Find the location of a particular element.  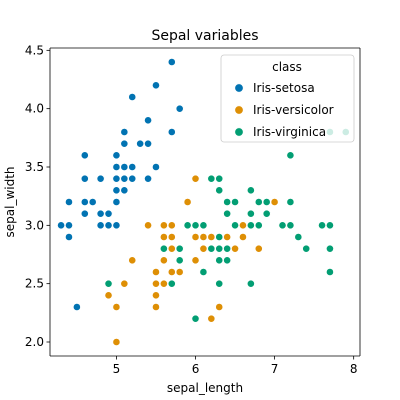

x-axis-ticks: 5 6 7 8 is located at coordinates (235, 366).